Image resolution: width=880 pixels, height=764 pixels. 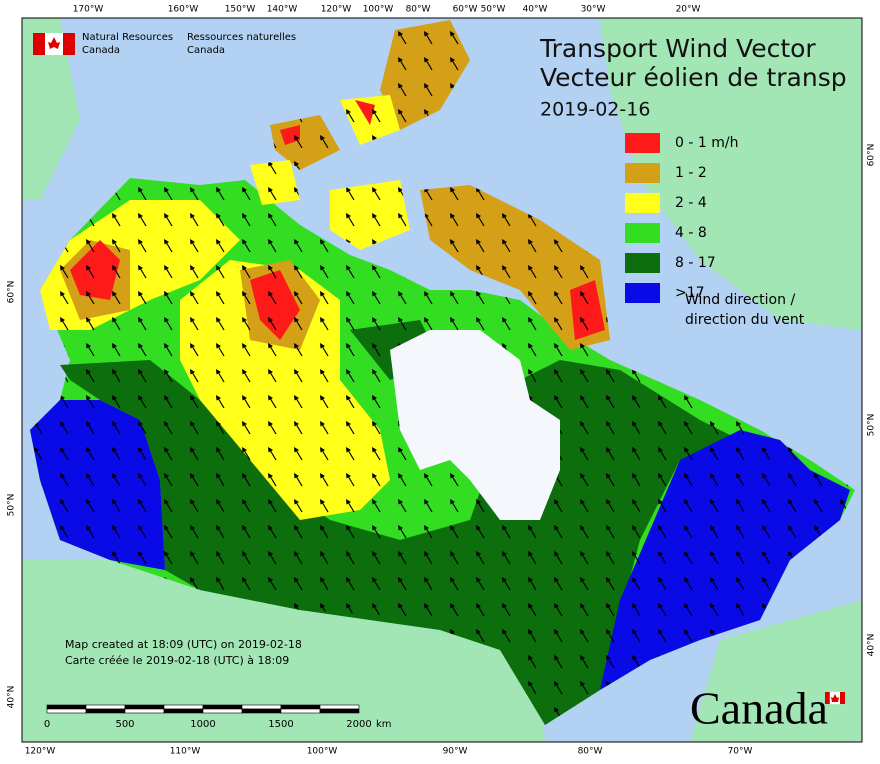 What do you see at coordinates (206, 50) in the screenshot?
I see `agency-fr: Canada` at bounding box center [206, 50].